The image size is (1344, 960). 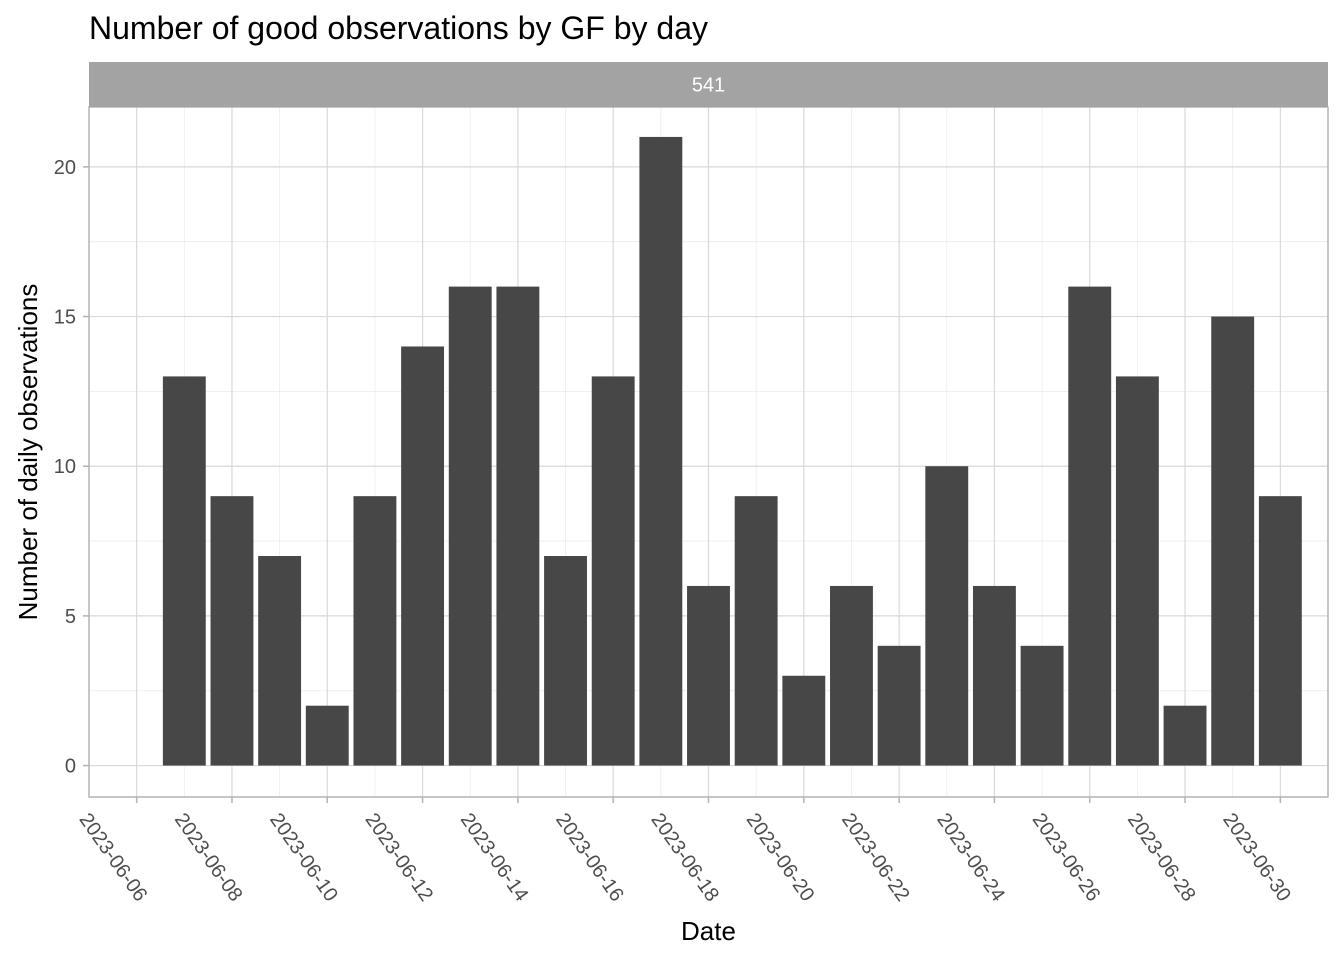 I want to click on x-tick-label: 2023-06-12, so click(x=398, y=857).